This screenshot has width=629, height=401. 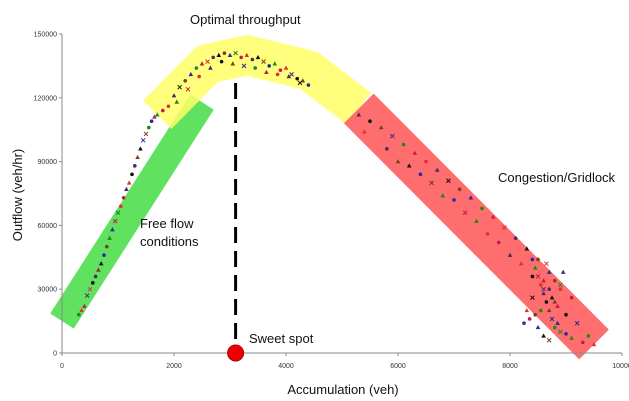 I want to click on optimal-throughput-label: Optimal throughput, so click(x=245, y=19).